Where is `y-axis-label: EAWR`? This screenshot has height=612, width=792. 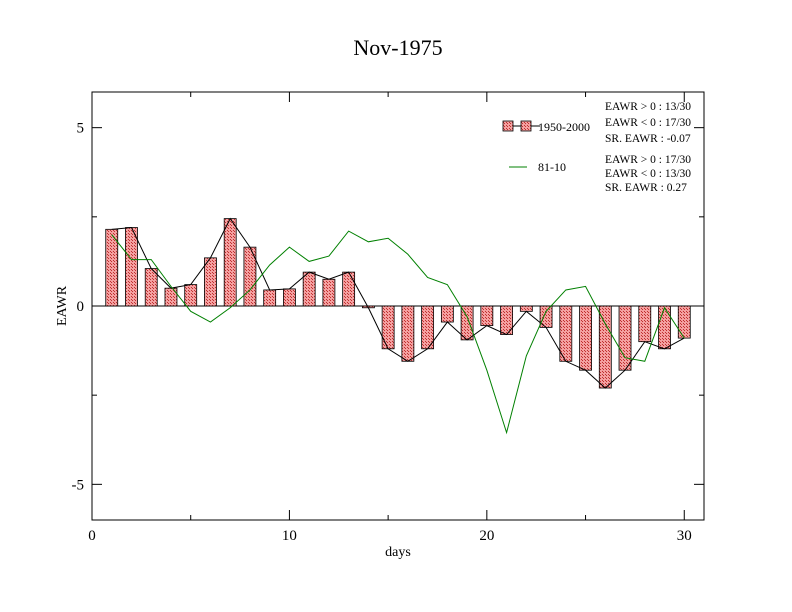
y-axis-label: EAWR is located at coordinates (62, 305).